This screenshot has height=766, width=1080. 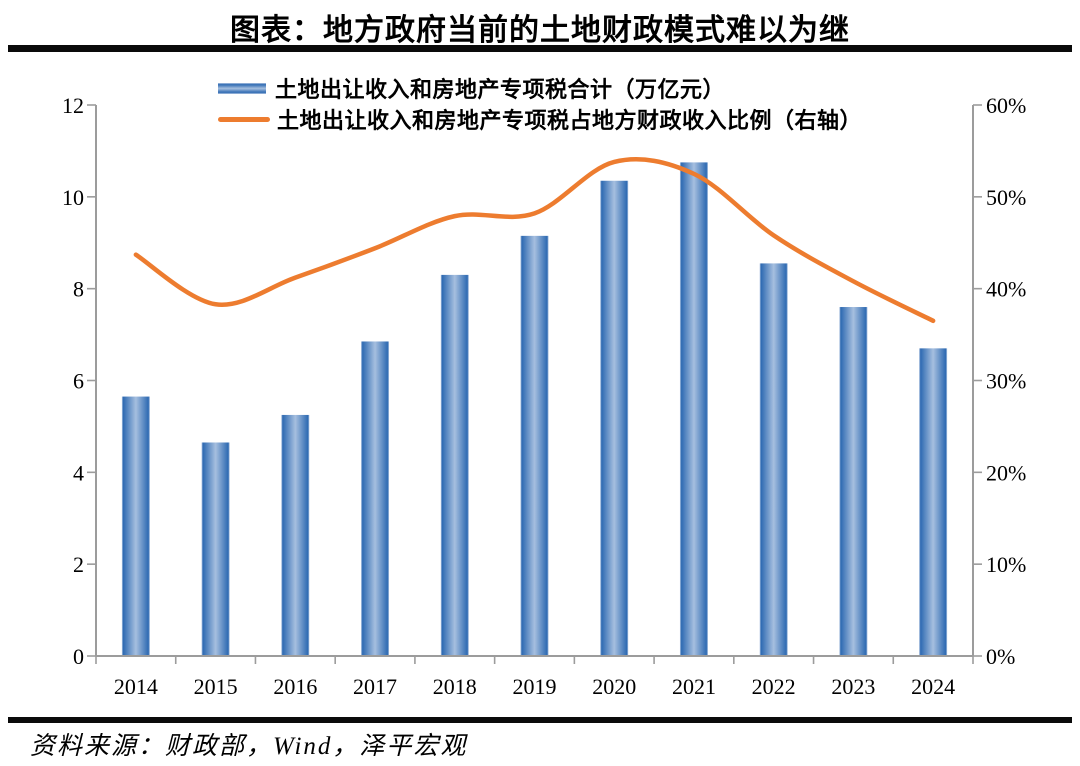 What do you see at coordinates (534, 446) in the screenshot?
I see `bar-2019` at bounding box center [534, 446].